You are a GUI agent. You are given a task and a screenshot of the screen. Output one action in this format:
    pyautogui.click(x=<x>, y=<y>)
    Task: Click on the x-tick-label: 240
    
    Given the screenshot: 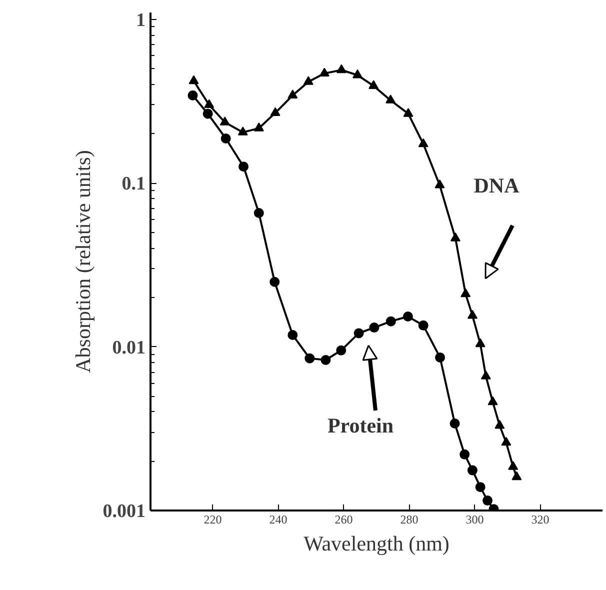 What is the action you would take?
    pyautogui.click(x=278, y=519)
    